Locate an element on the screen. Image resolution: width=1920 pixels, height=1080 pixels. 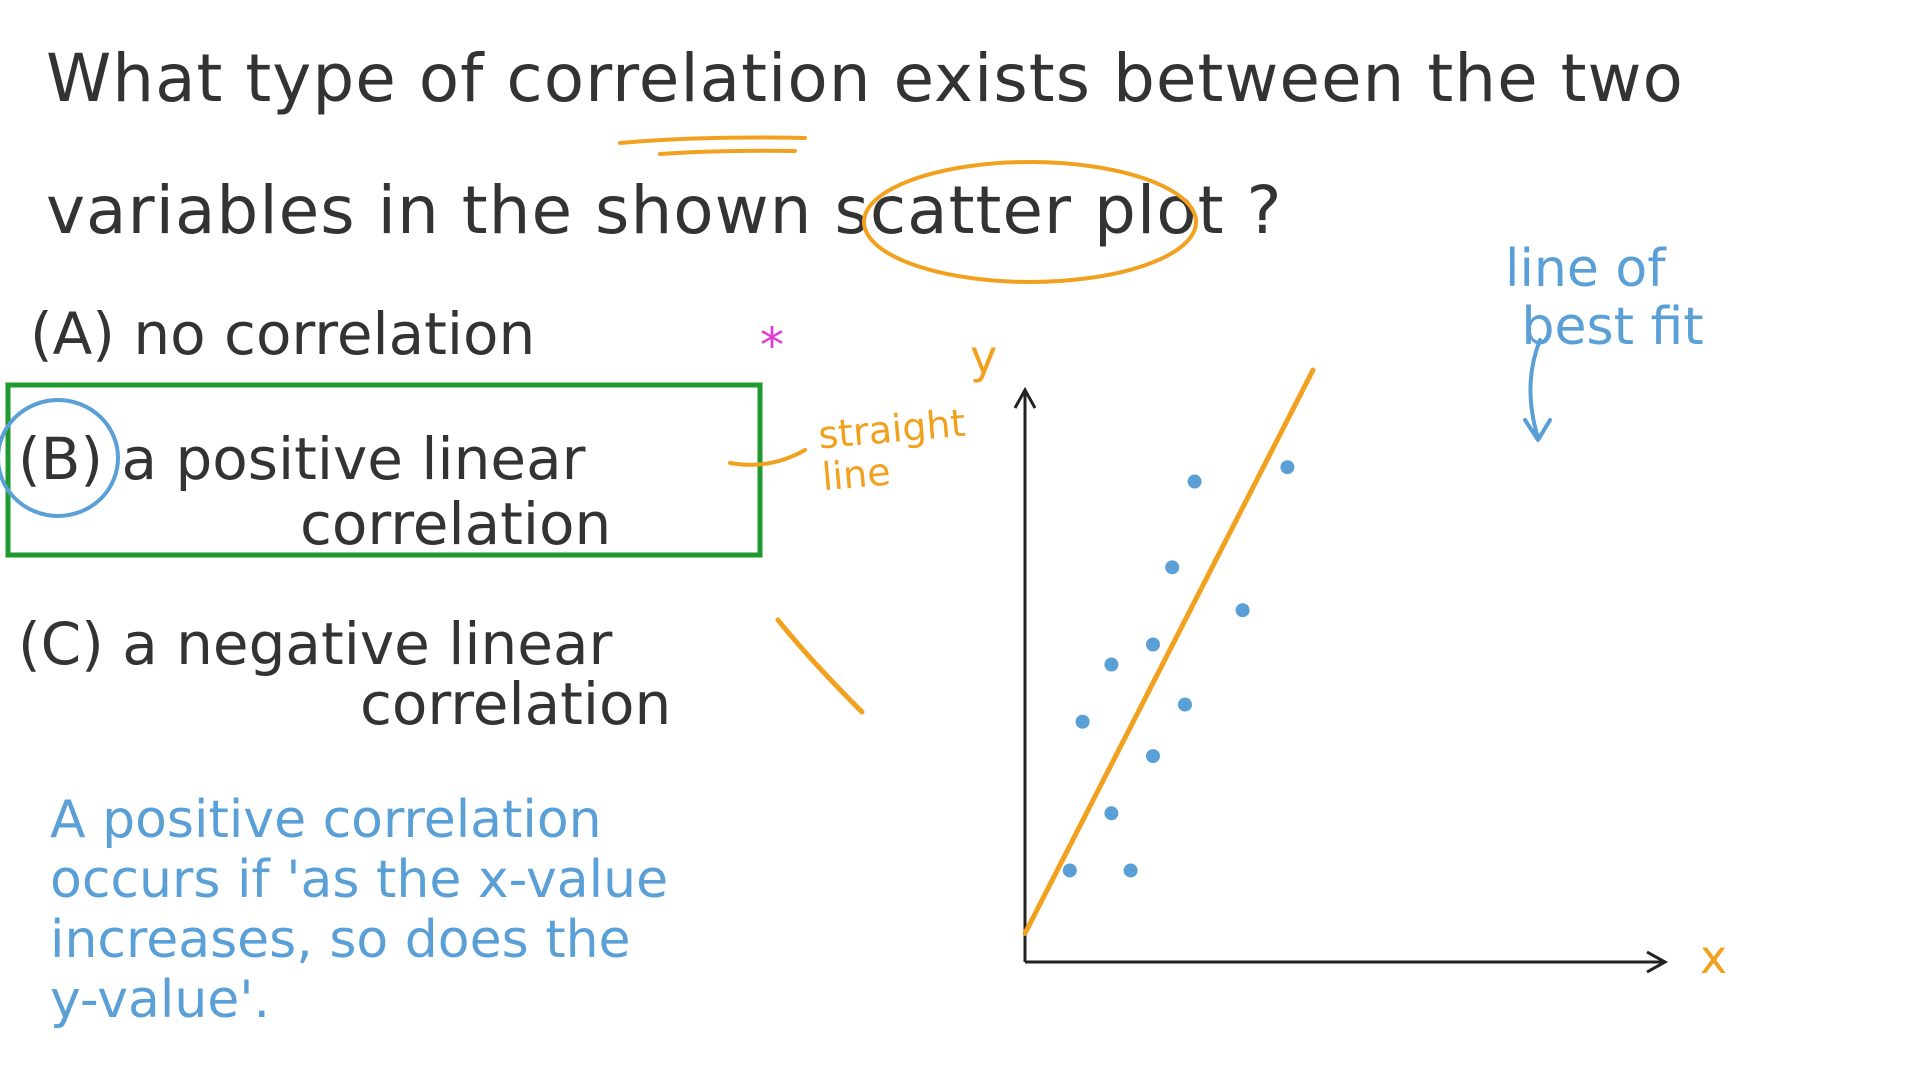
negative-line-sketch is located at coordinates (820, 666).